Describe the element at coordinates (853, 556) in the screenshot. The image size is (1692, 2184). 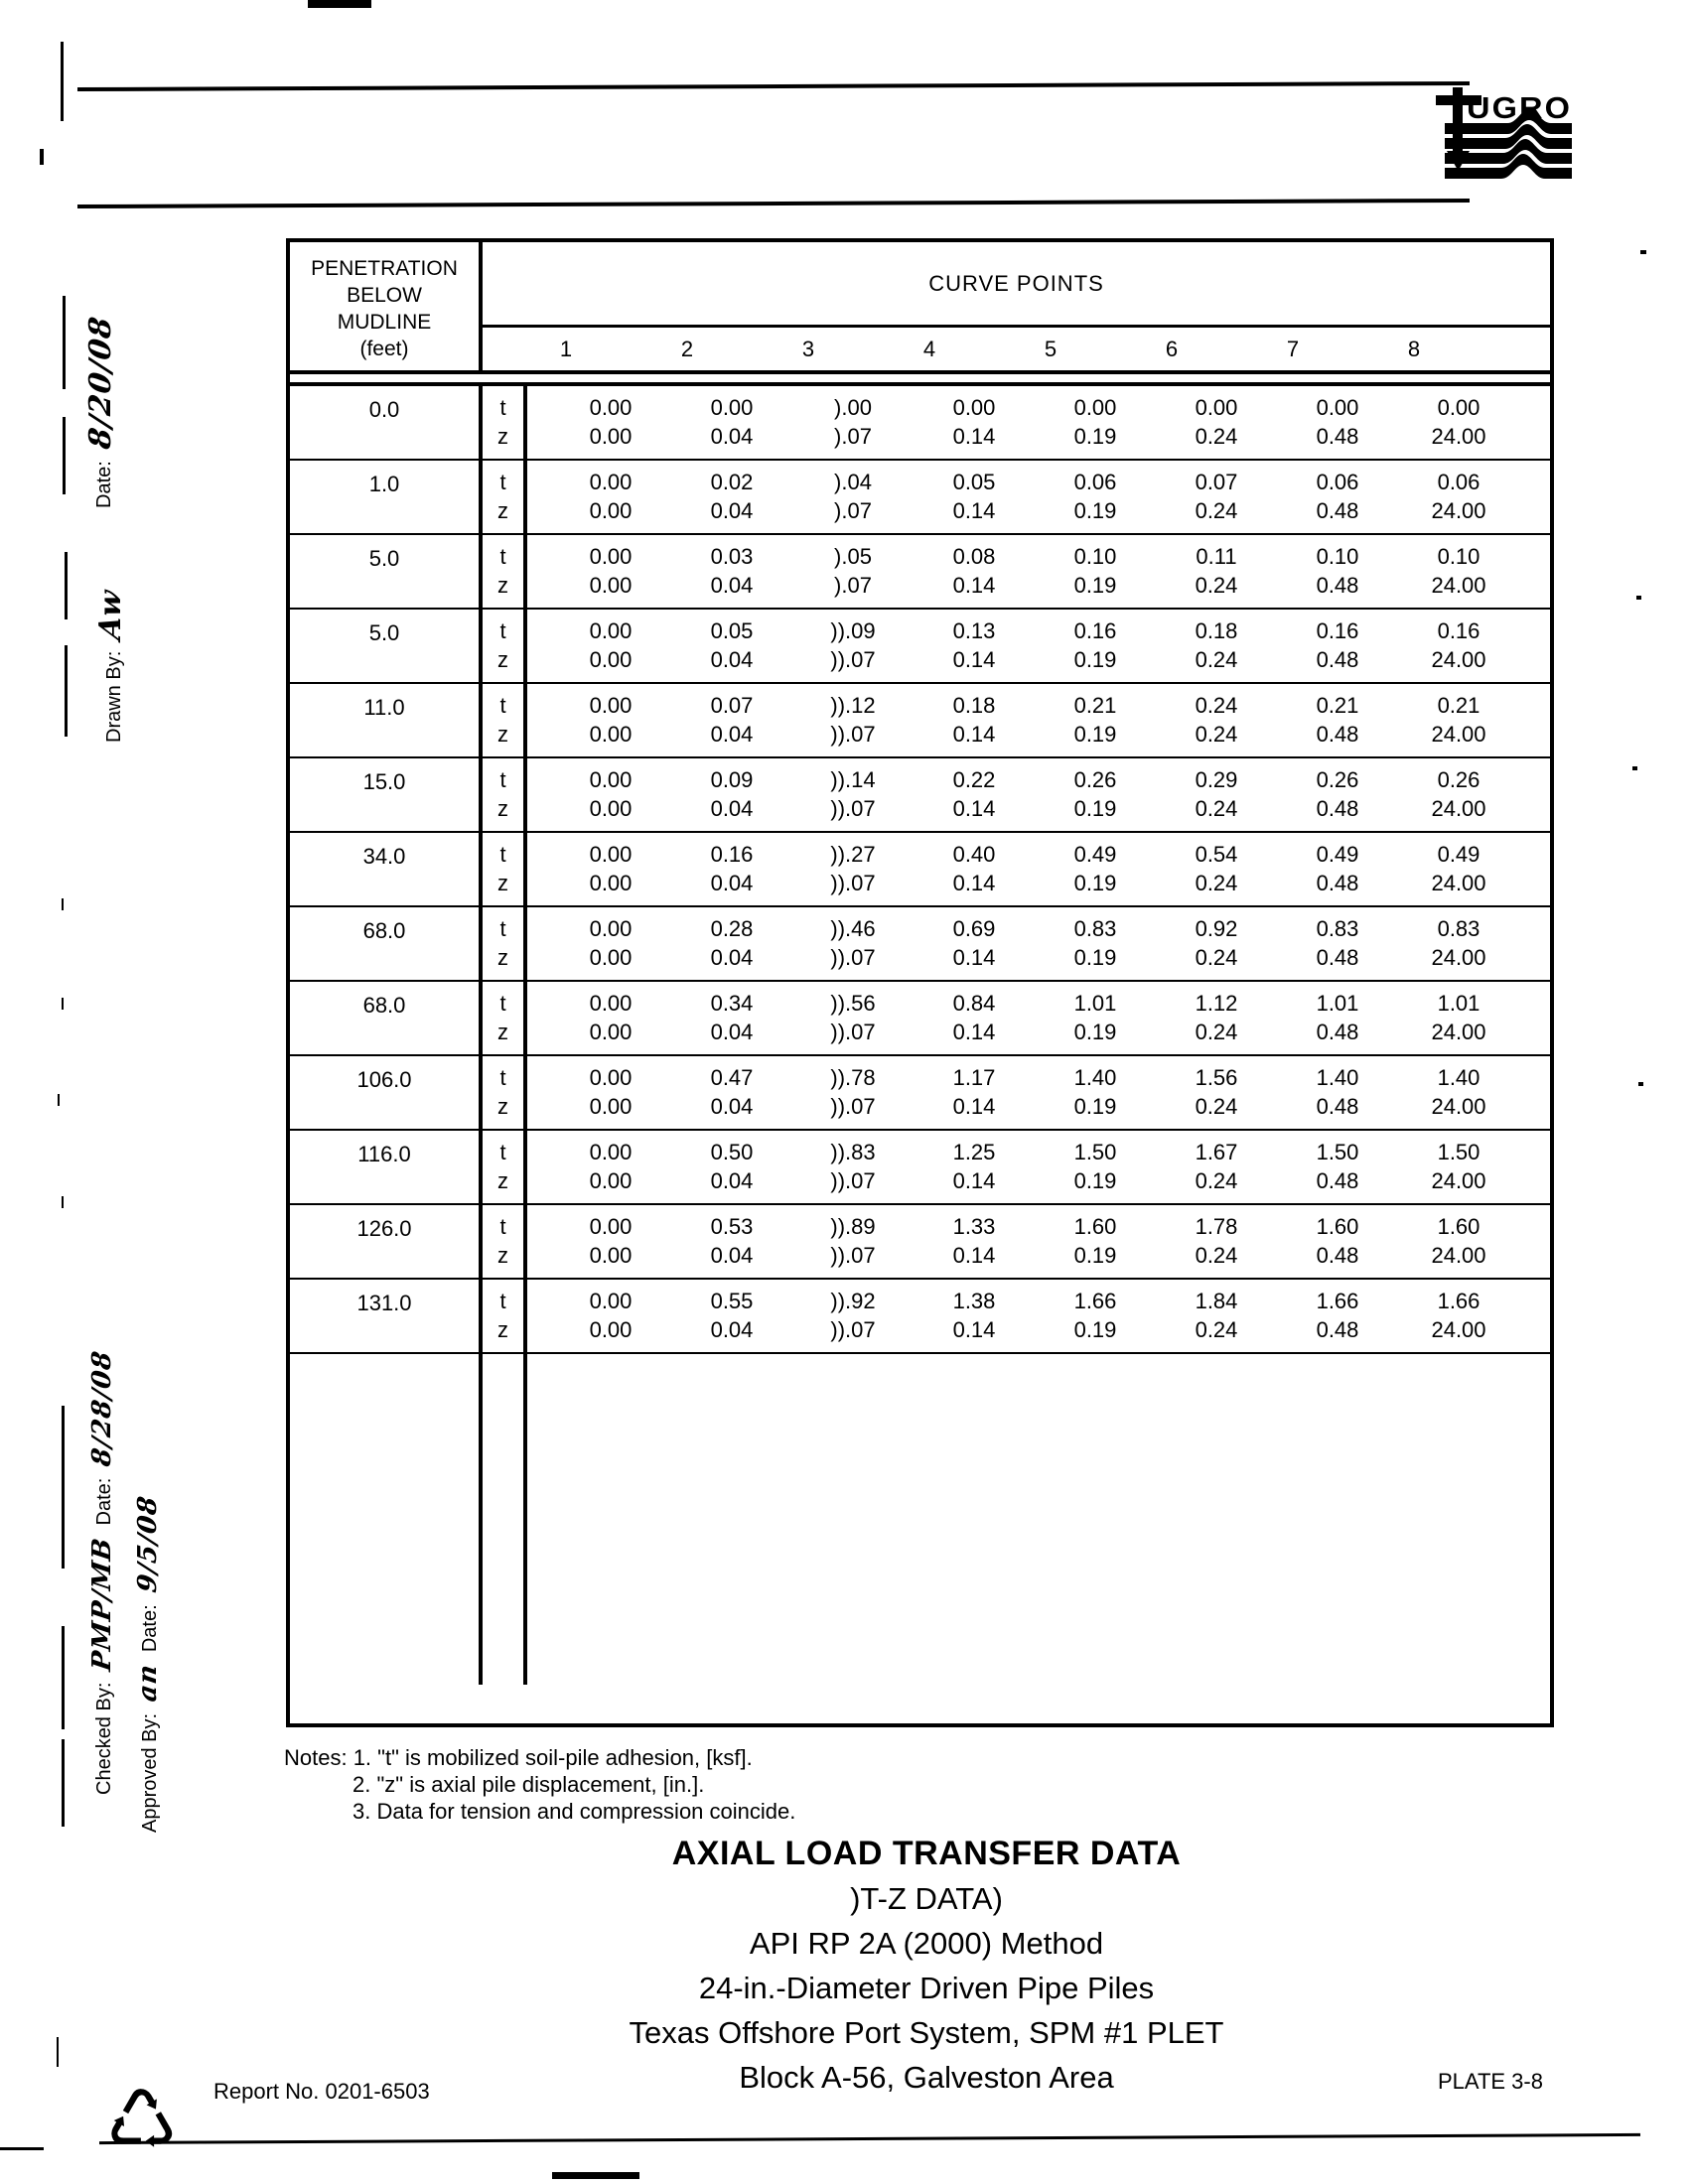
I see `t-value-cell: ).05` at that location.